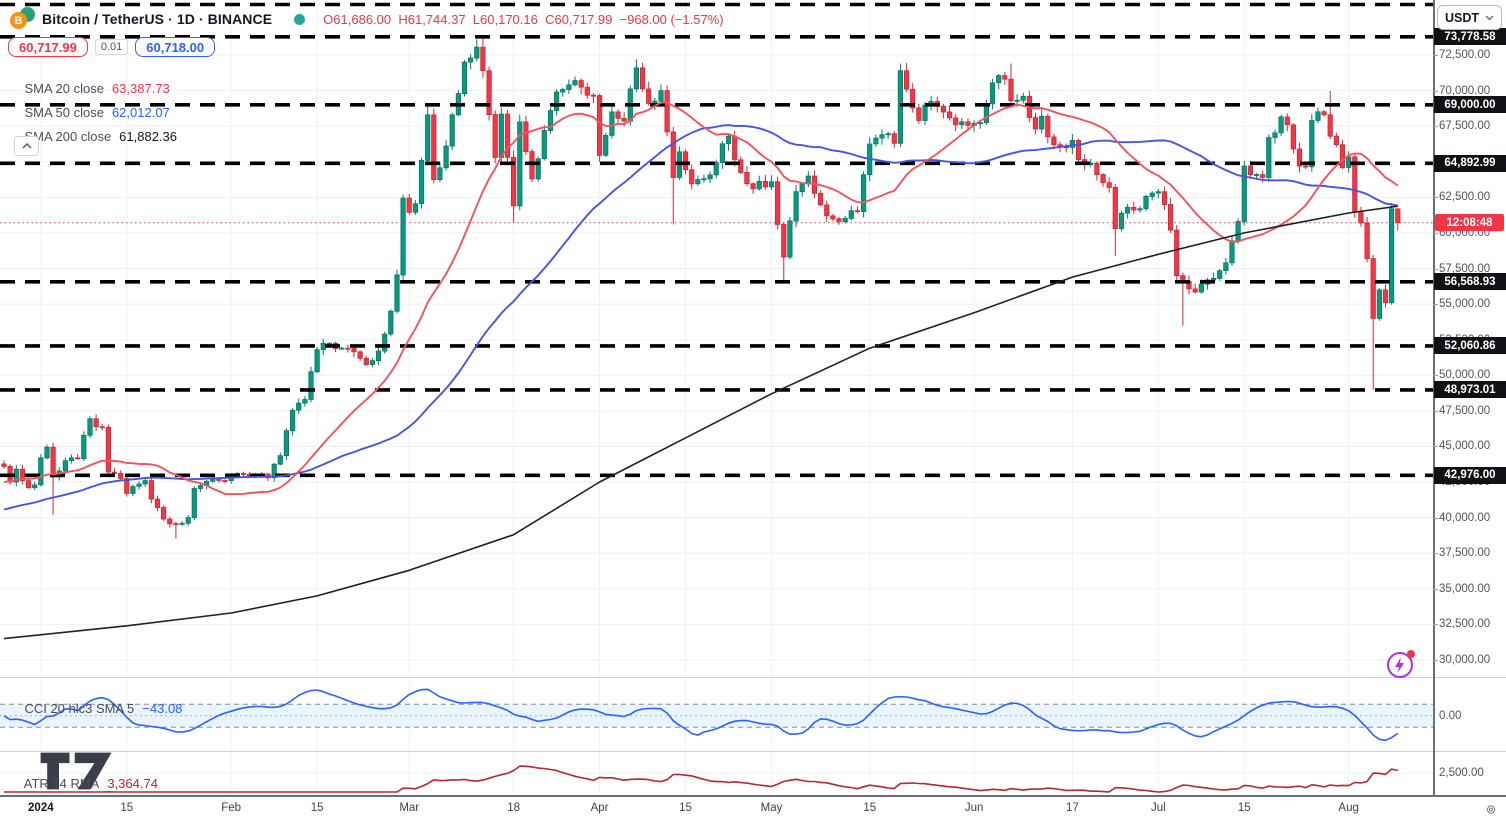 Image resolution: width=1506 pixels, height=822 pixels. Describe the element at coordinates (599, 808) in the screenshot. I see `time-axis-label: Apr` at that location.